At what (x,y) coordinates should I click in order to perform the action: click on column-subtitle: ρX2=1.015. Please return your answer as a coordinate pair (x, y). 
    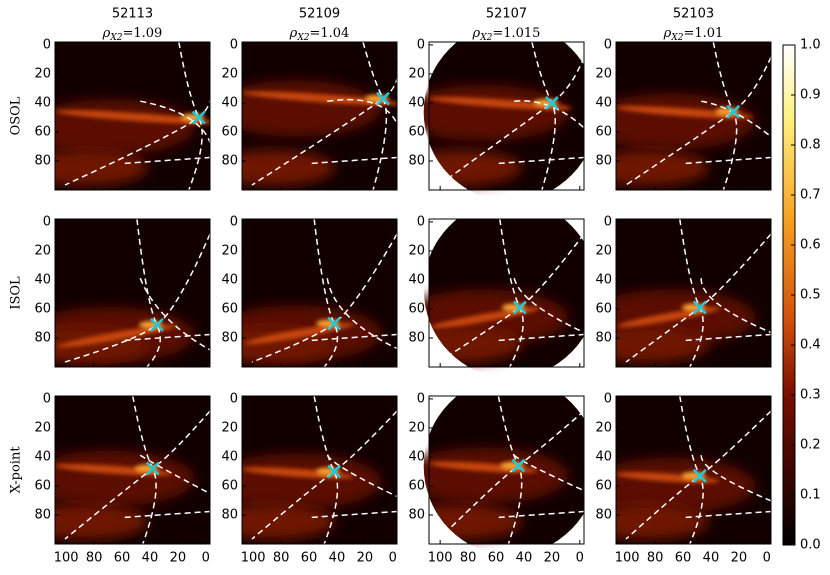
    Looking at the image, I should click on (506, 34).